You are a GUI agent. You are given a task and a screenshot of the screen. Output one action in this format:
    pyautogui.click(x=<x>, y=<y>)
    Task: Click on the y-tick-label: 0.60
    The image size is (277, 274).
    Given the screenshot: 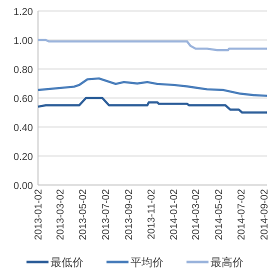 What is the action you would take?
    pyautogui.click(x=24, y=99)
    